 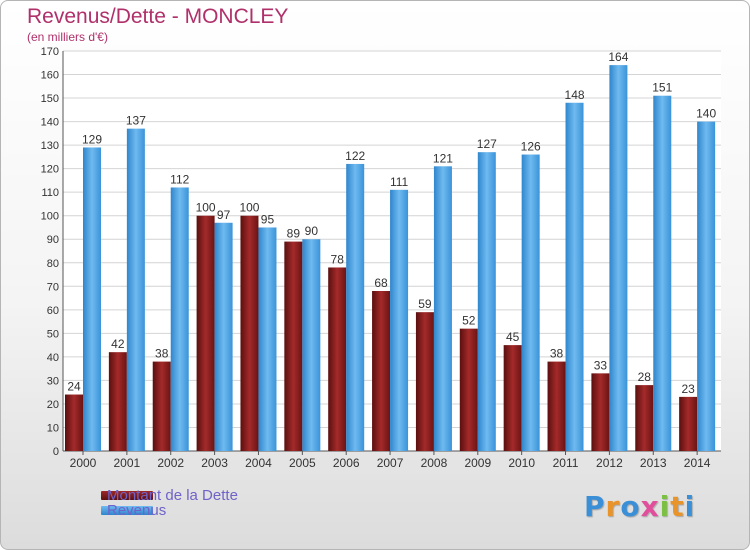 What do you see at coordinates (53, 405) in the screenshot?
I see `y-tick-label: 20` at bounding box center [53, 405].